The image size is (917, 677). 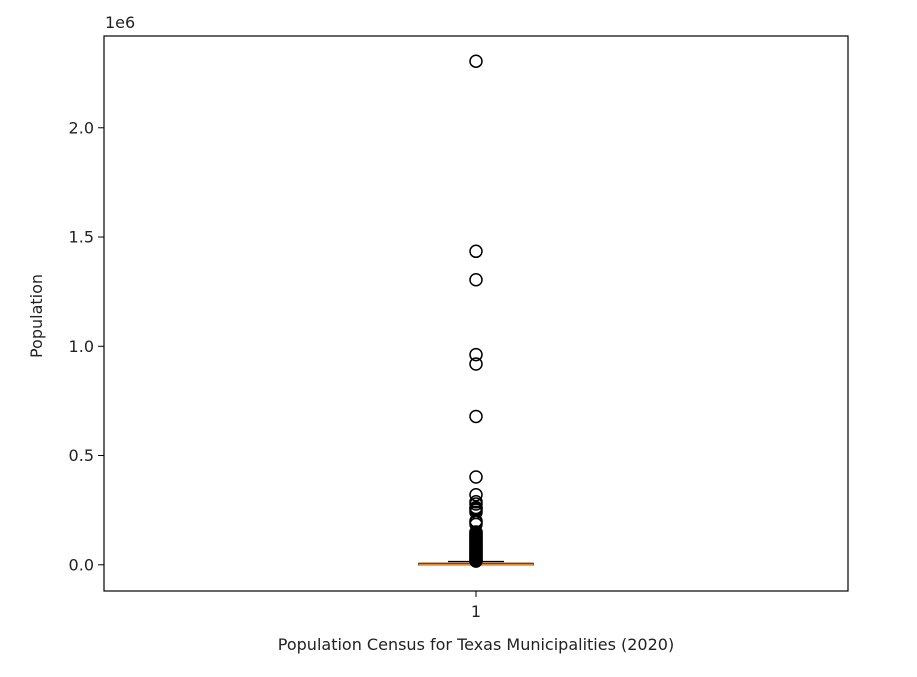 What do you see at coordinates (81, 346) in the screenshot?
I see `y-tick-label: 1.0` at bounding box center [81, 346].